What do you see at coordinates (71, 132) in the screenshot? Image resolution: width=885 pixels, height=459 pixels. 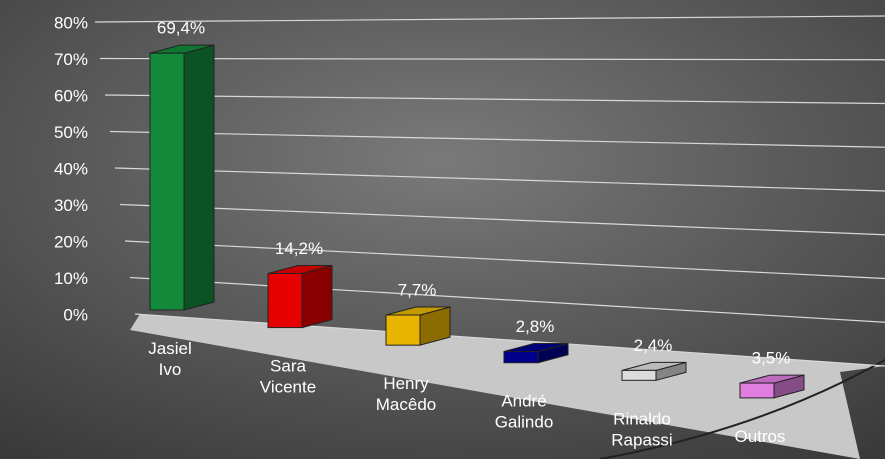 I see `y-tick-label: 50%` at bounding box center [71, 132].